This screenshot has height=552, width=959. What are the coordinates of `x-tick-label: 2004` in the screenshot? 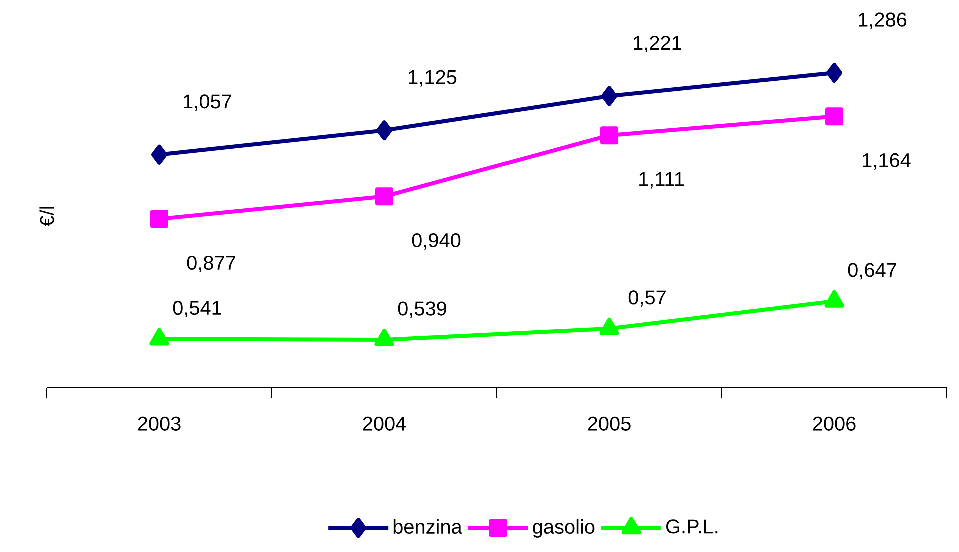 It's located at (384, 423).